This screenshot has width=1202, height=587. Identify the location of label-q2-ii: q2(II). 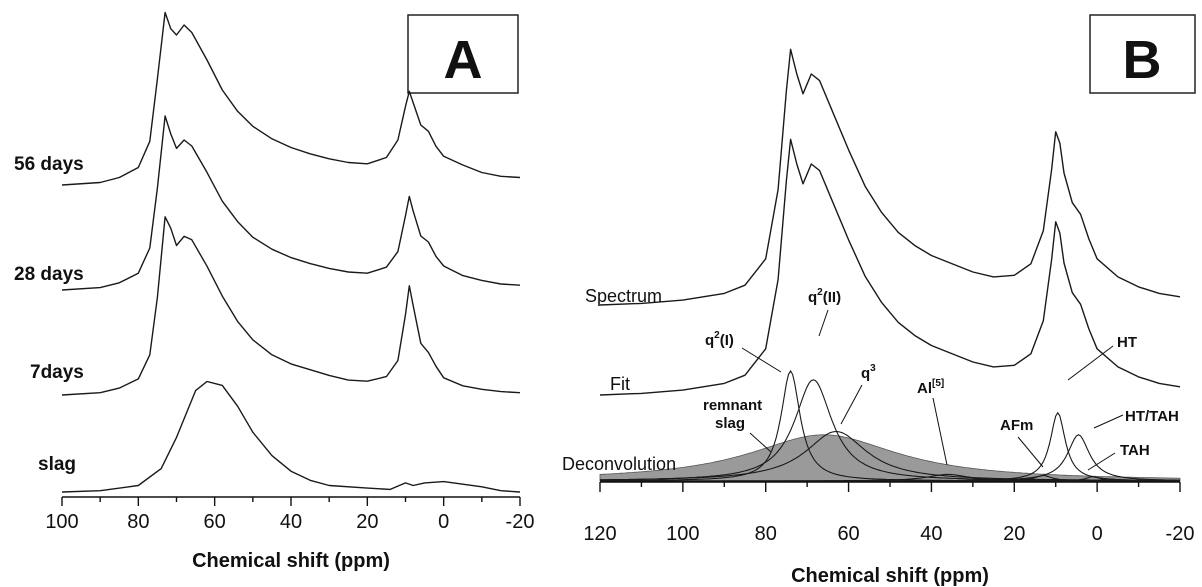
(824, 296).